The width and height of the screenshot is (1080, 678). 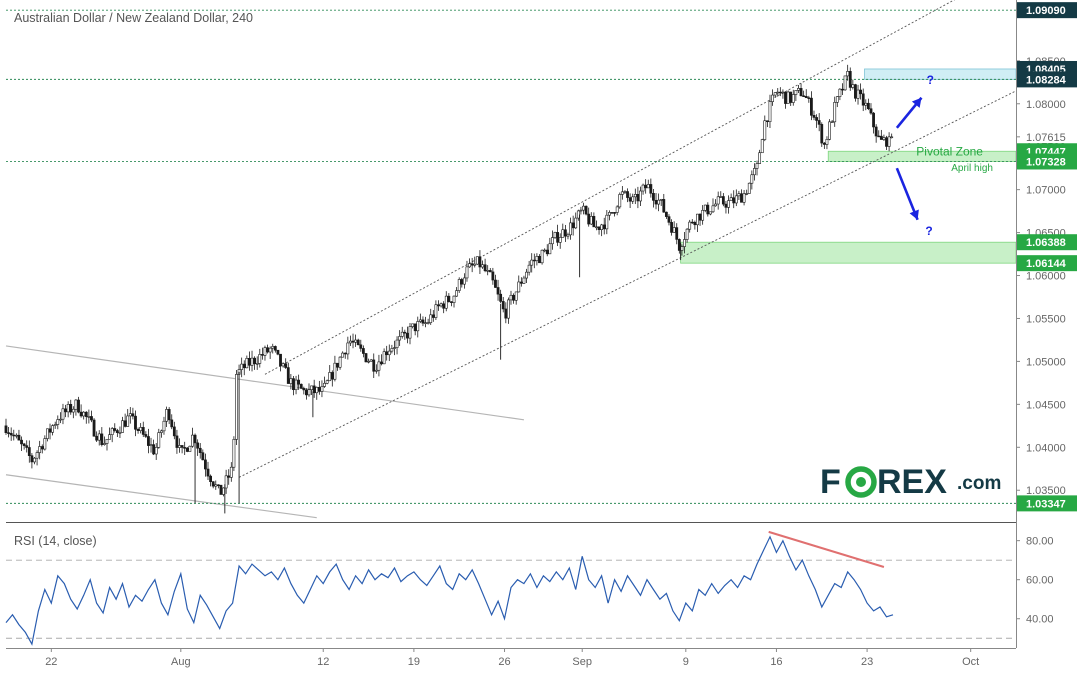 What do you see at coordinates (1046, 405) in the screenshot?
I see `price-tick-label: 1.04500` at bounding box center [1046, 405].